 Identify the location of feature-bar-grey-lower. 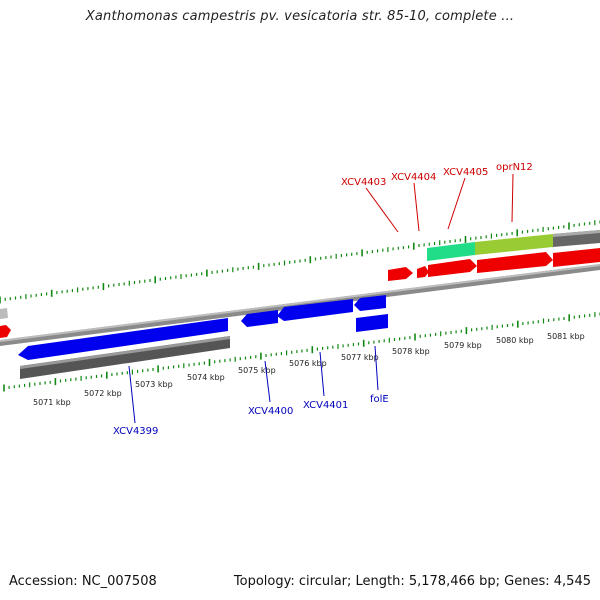
(125, 357).